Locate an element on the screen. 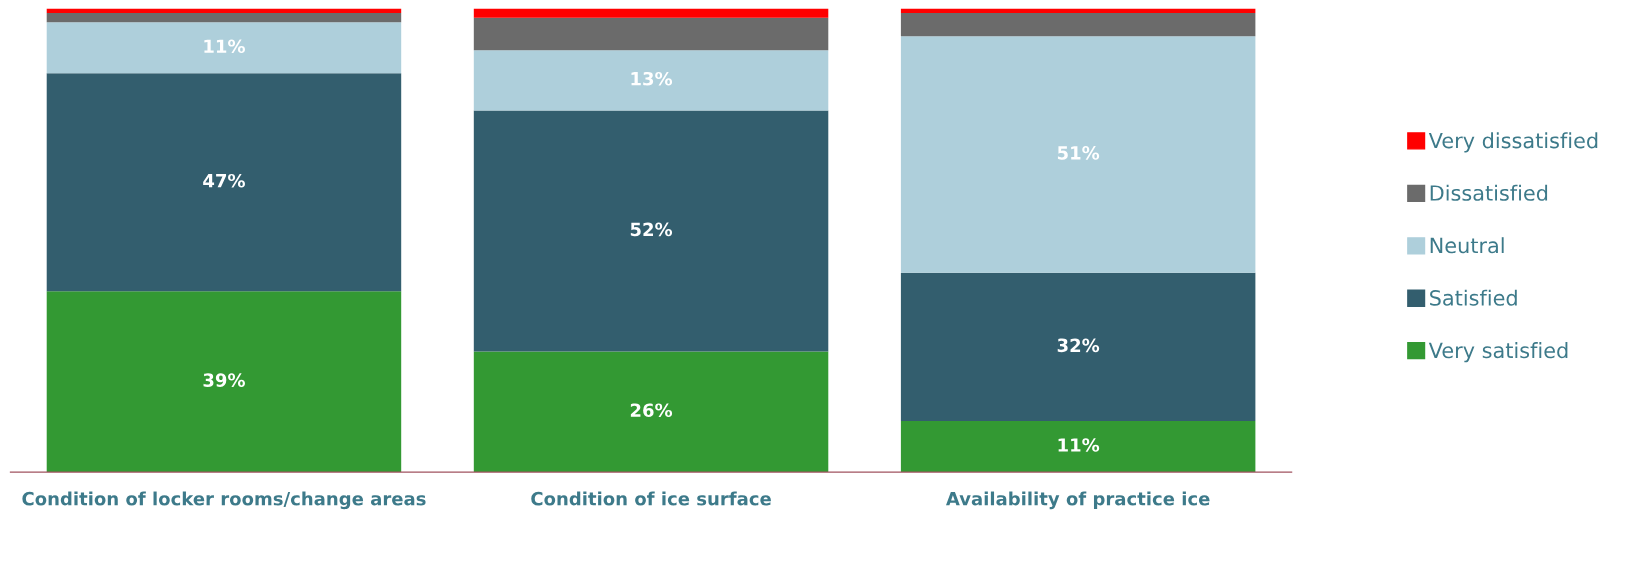  data-label: 39% is located at coordinates (224, 380).